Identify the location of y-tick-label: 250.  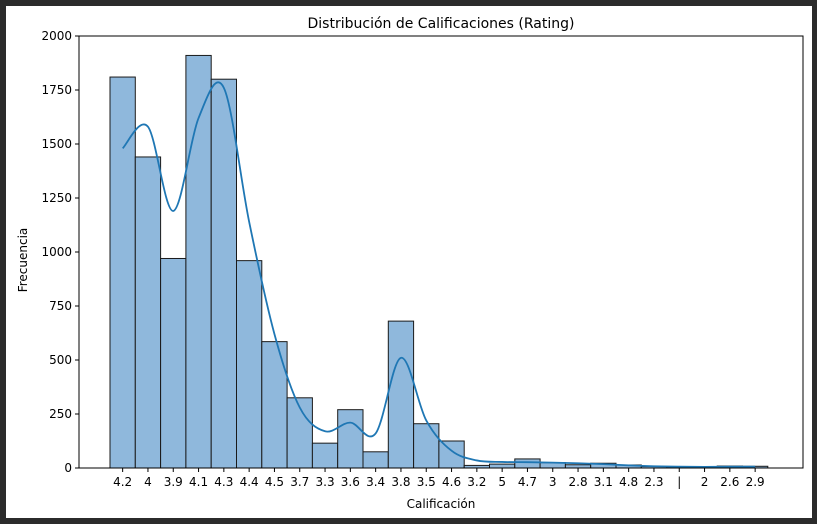
(60, 414).